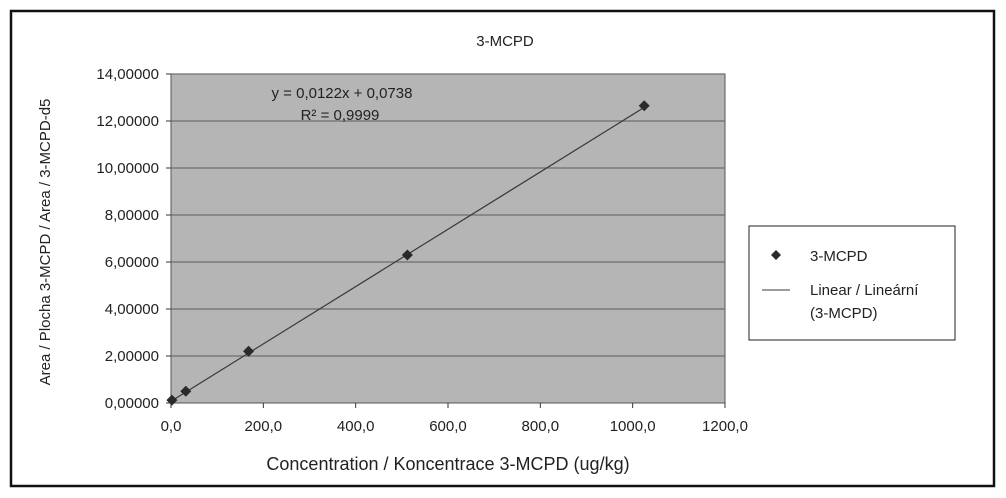 This screenshot has height=498, width=1006. I want to click on x-tick-label: 0,0, so click(171, 426).